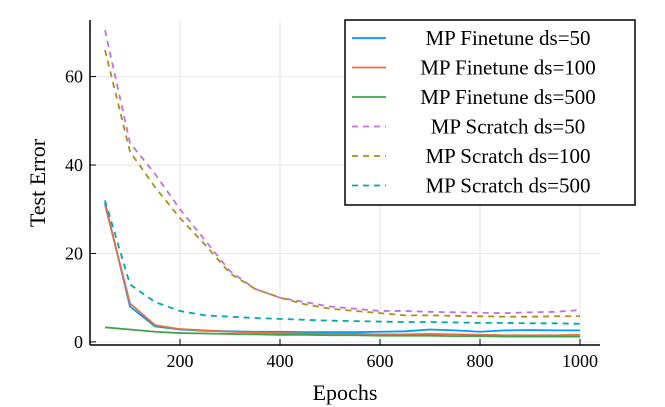  I want to click on y-tick-label: 20, so click(74, 253).